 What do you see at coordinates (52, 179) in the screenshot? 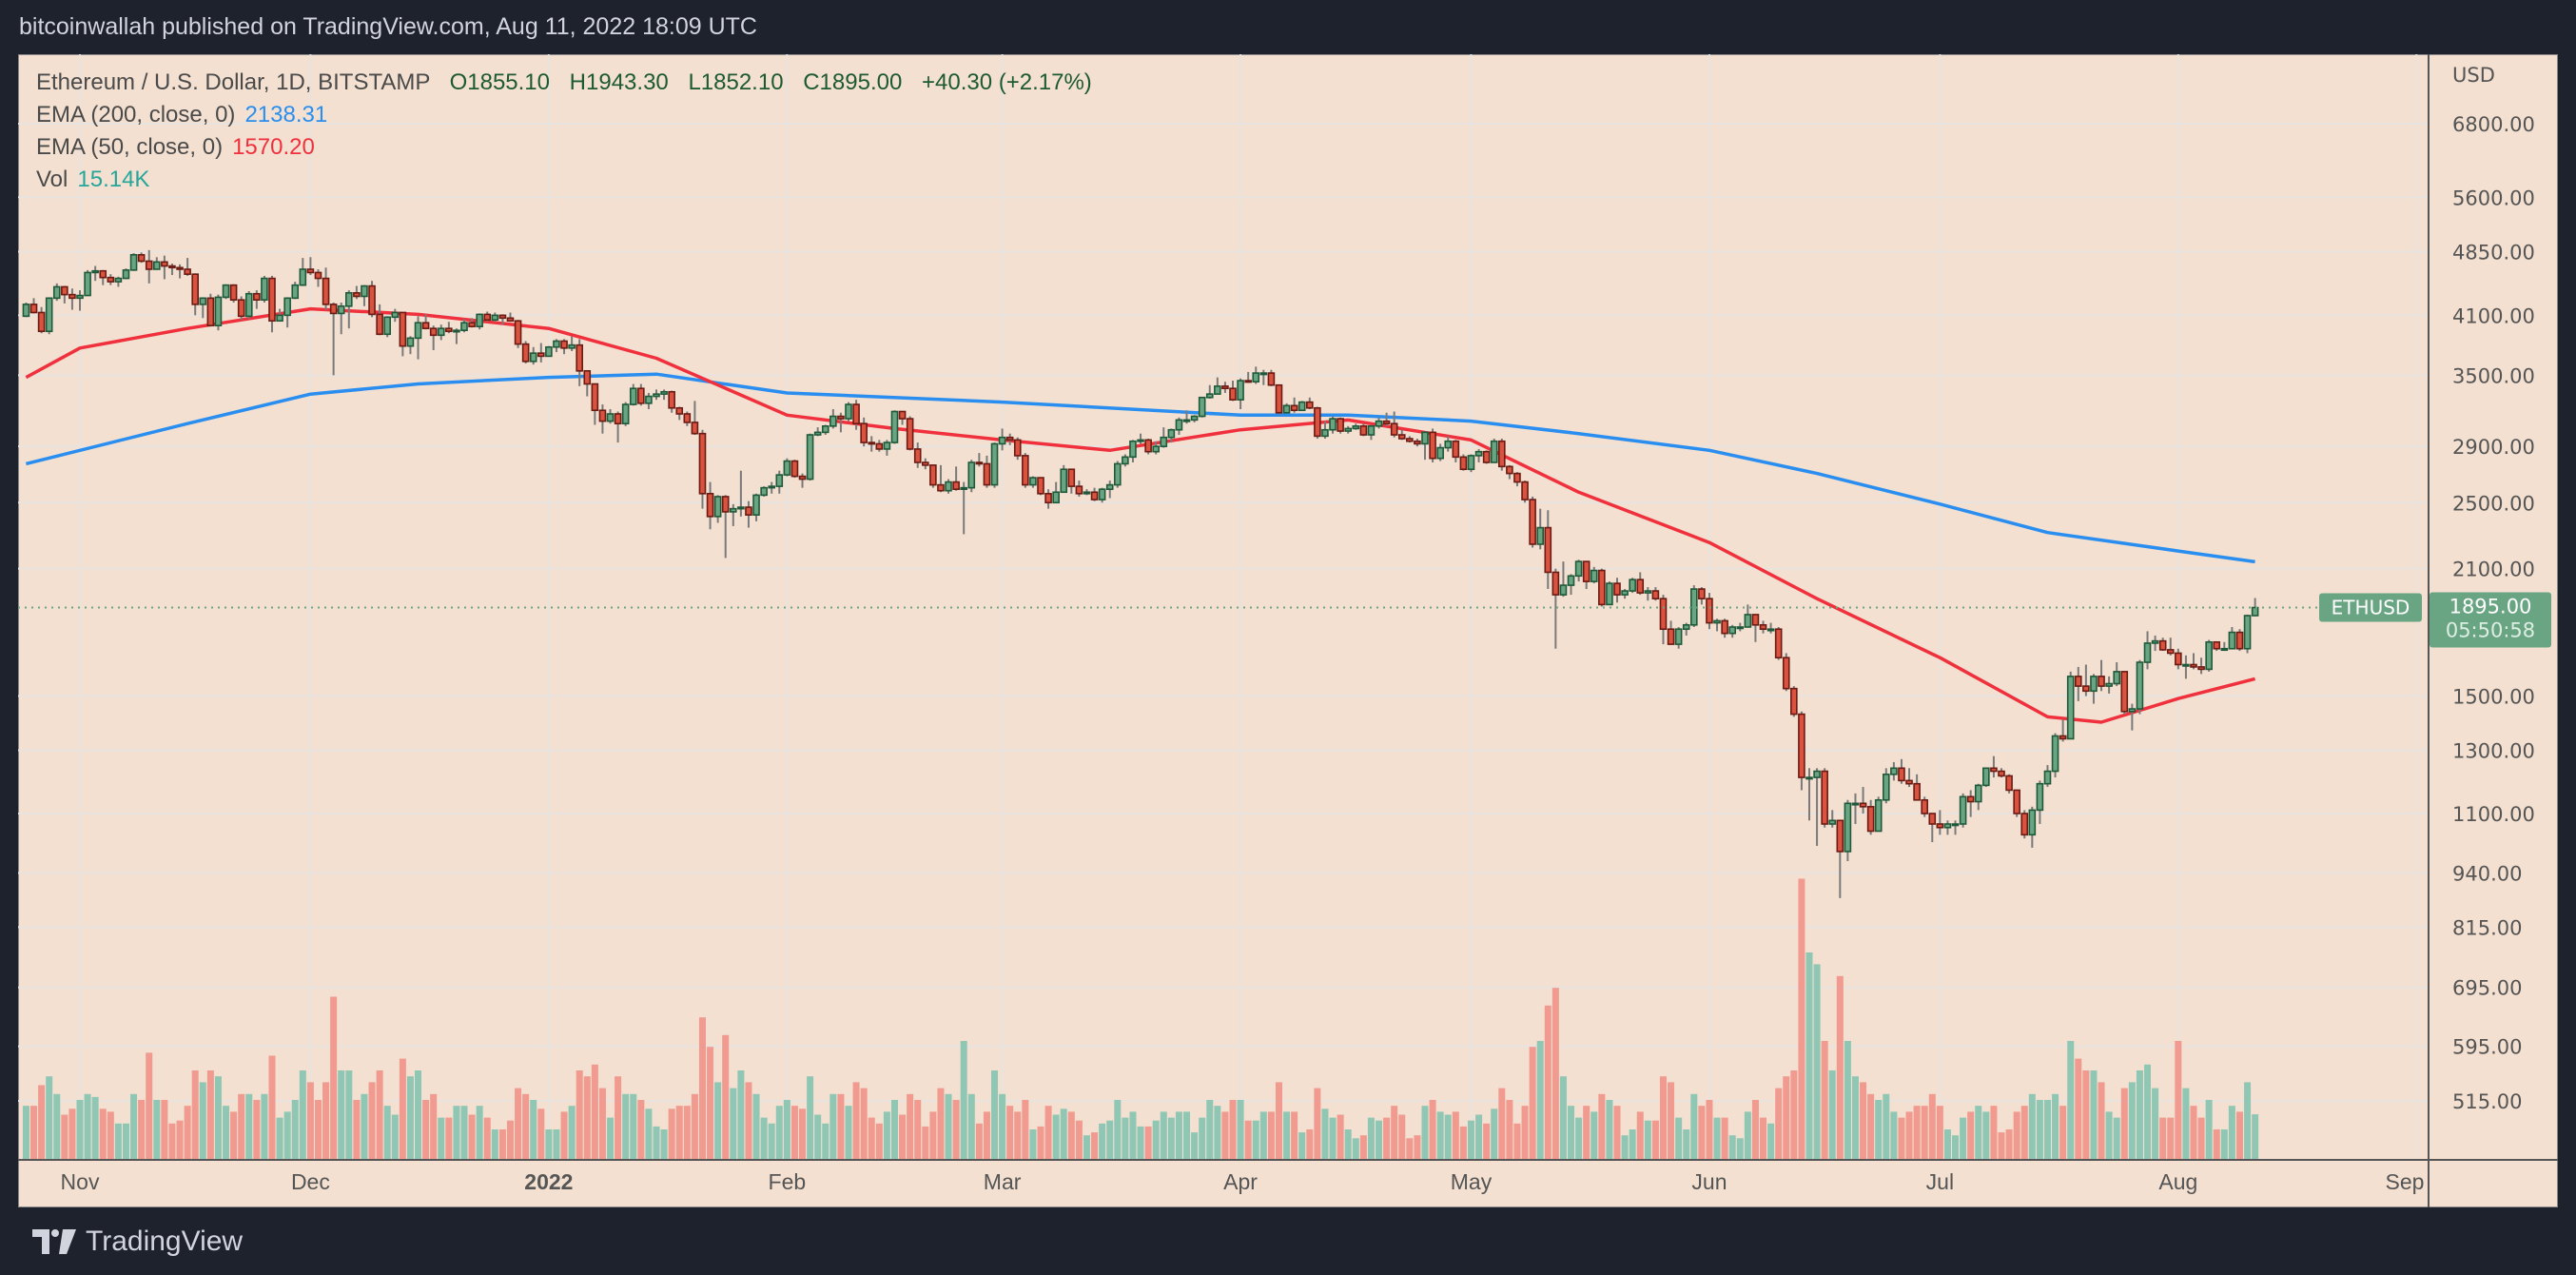
I see `vol-label: Vol` at bounding box center [52, 179].